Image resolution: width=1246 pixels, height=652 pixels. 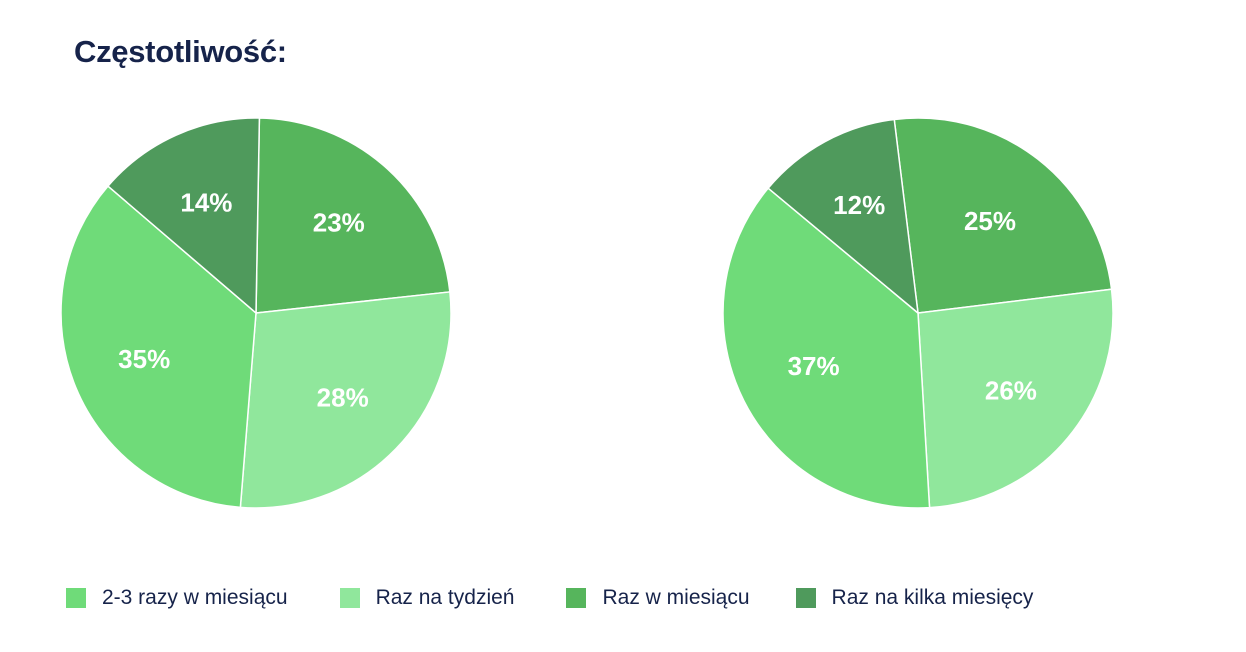 What do you see at coordinates (206, 203) in the screenshot?
I see `slice-label: 14%` at bounding box center [206, 203].